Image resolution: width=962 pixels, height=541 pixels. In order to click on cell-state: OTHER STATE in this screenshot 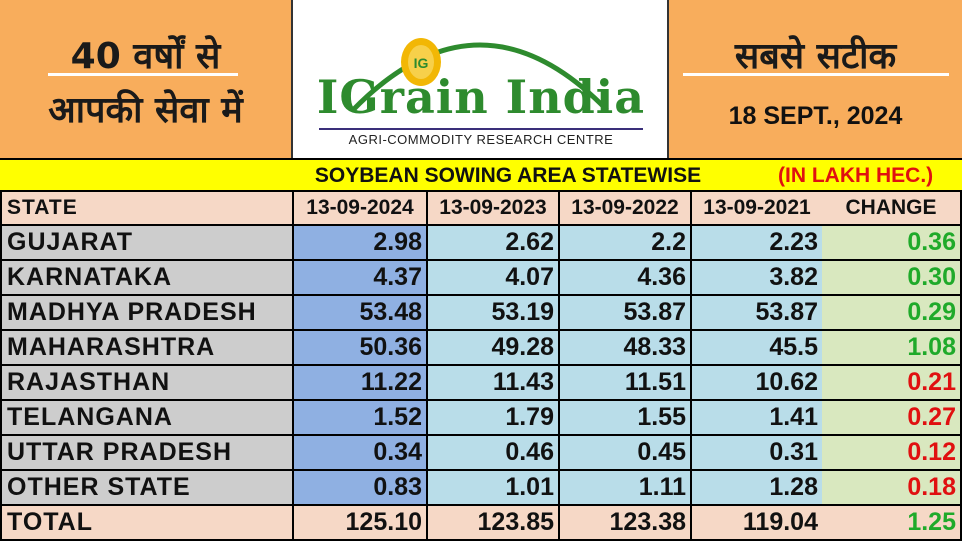, I will do `click(147, 487)`.